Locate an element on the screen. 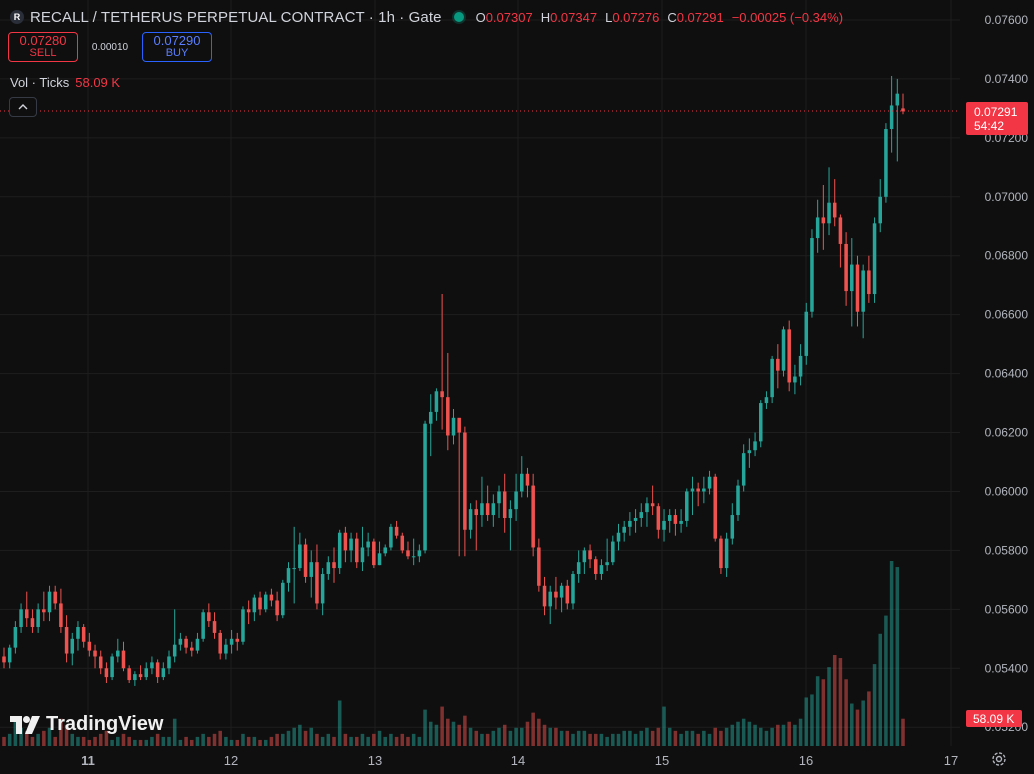  buy-button: 0.07290 BUY is located at coordinates (177, 47).